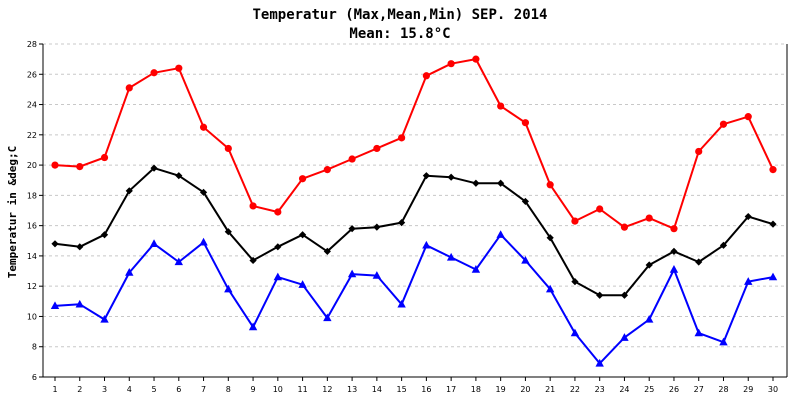 The height and width of the screenshot is (400, 800). I want to click on y-axis-label: Temperatur in &deg;C, so click(12, 212).